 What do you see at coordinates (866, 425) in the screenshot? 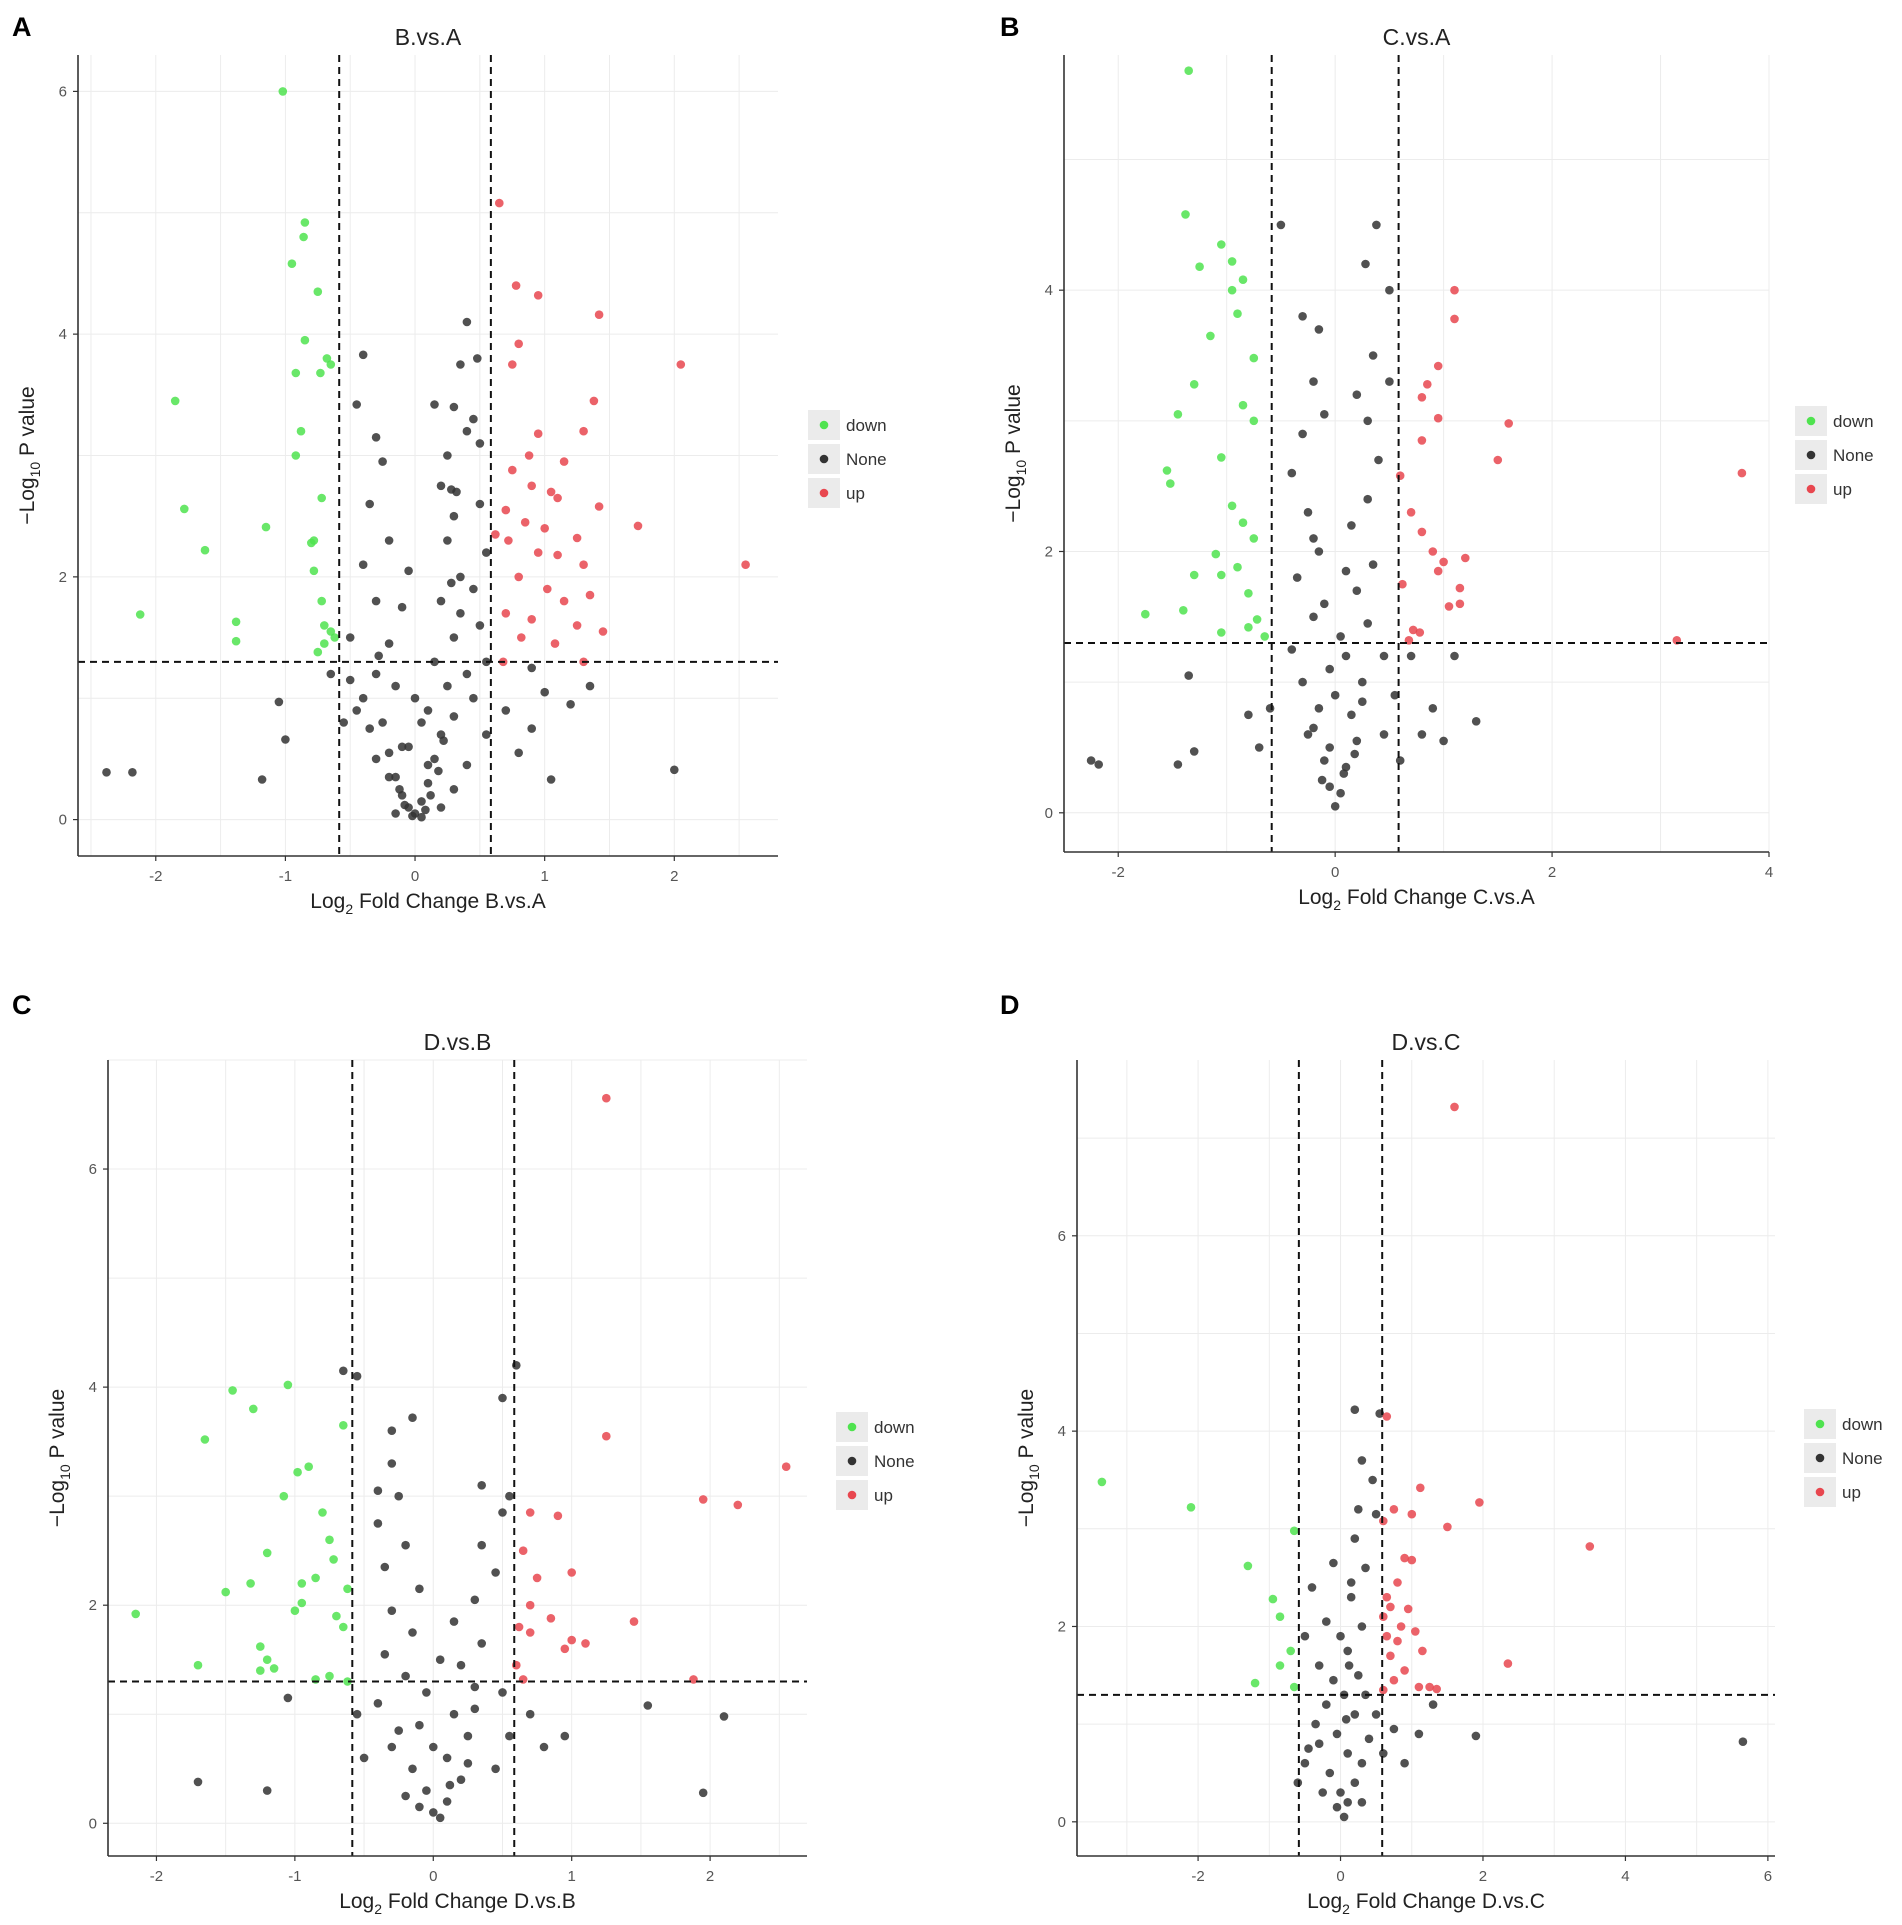
I see `legend-label: down` at bounding box center [866, 425].